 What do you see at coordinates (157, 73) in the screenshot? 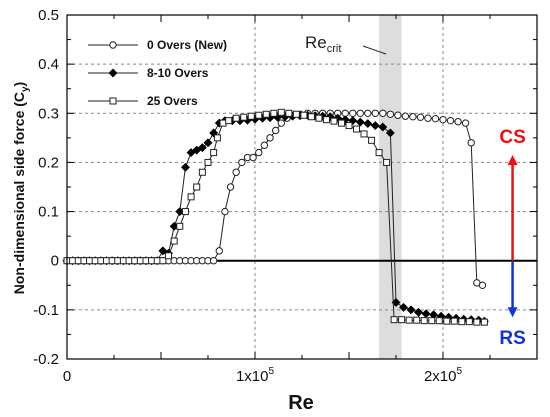
I see `legend: 0 Overs (New) 8-10 Overs 25 Overs` at bounding box center [157, 73].